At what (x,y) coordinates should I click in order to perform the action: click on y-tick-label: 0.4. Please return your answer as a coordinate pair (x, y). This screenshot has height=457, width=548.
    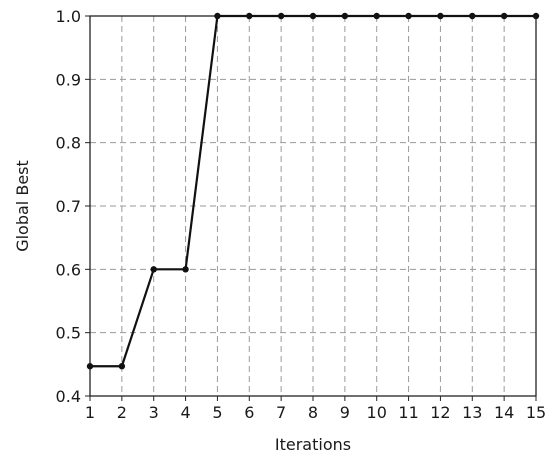
    Looking at the image, I should click on (68, 396).